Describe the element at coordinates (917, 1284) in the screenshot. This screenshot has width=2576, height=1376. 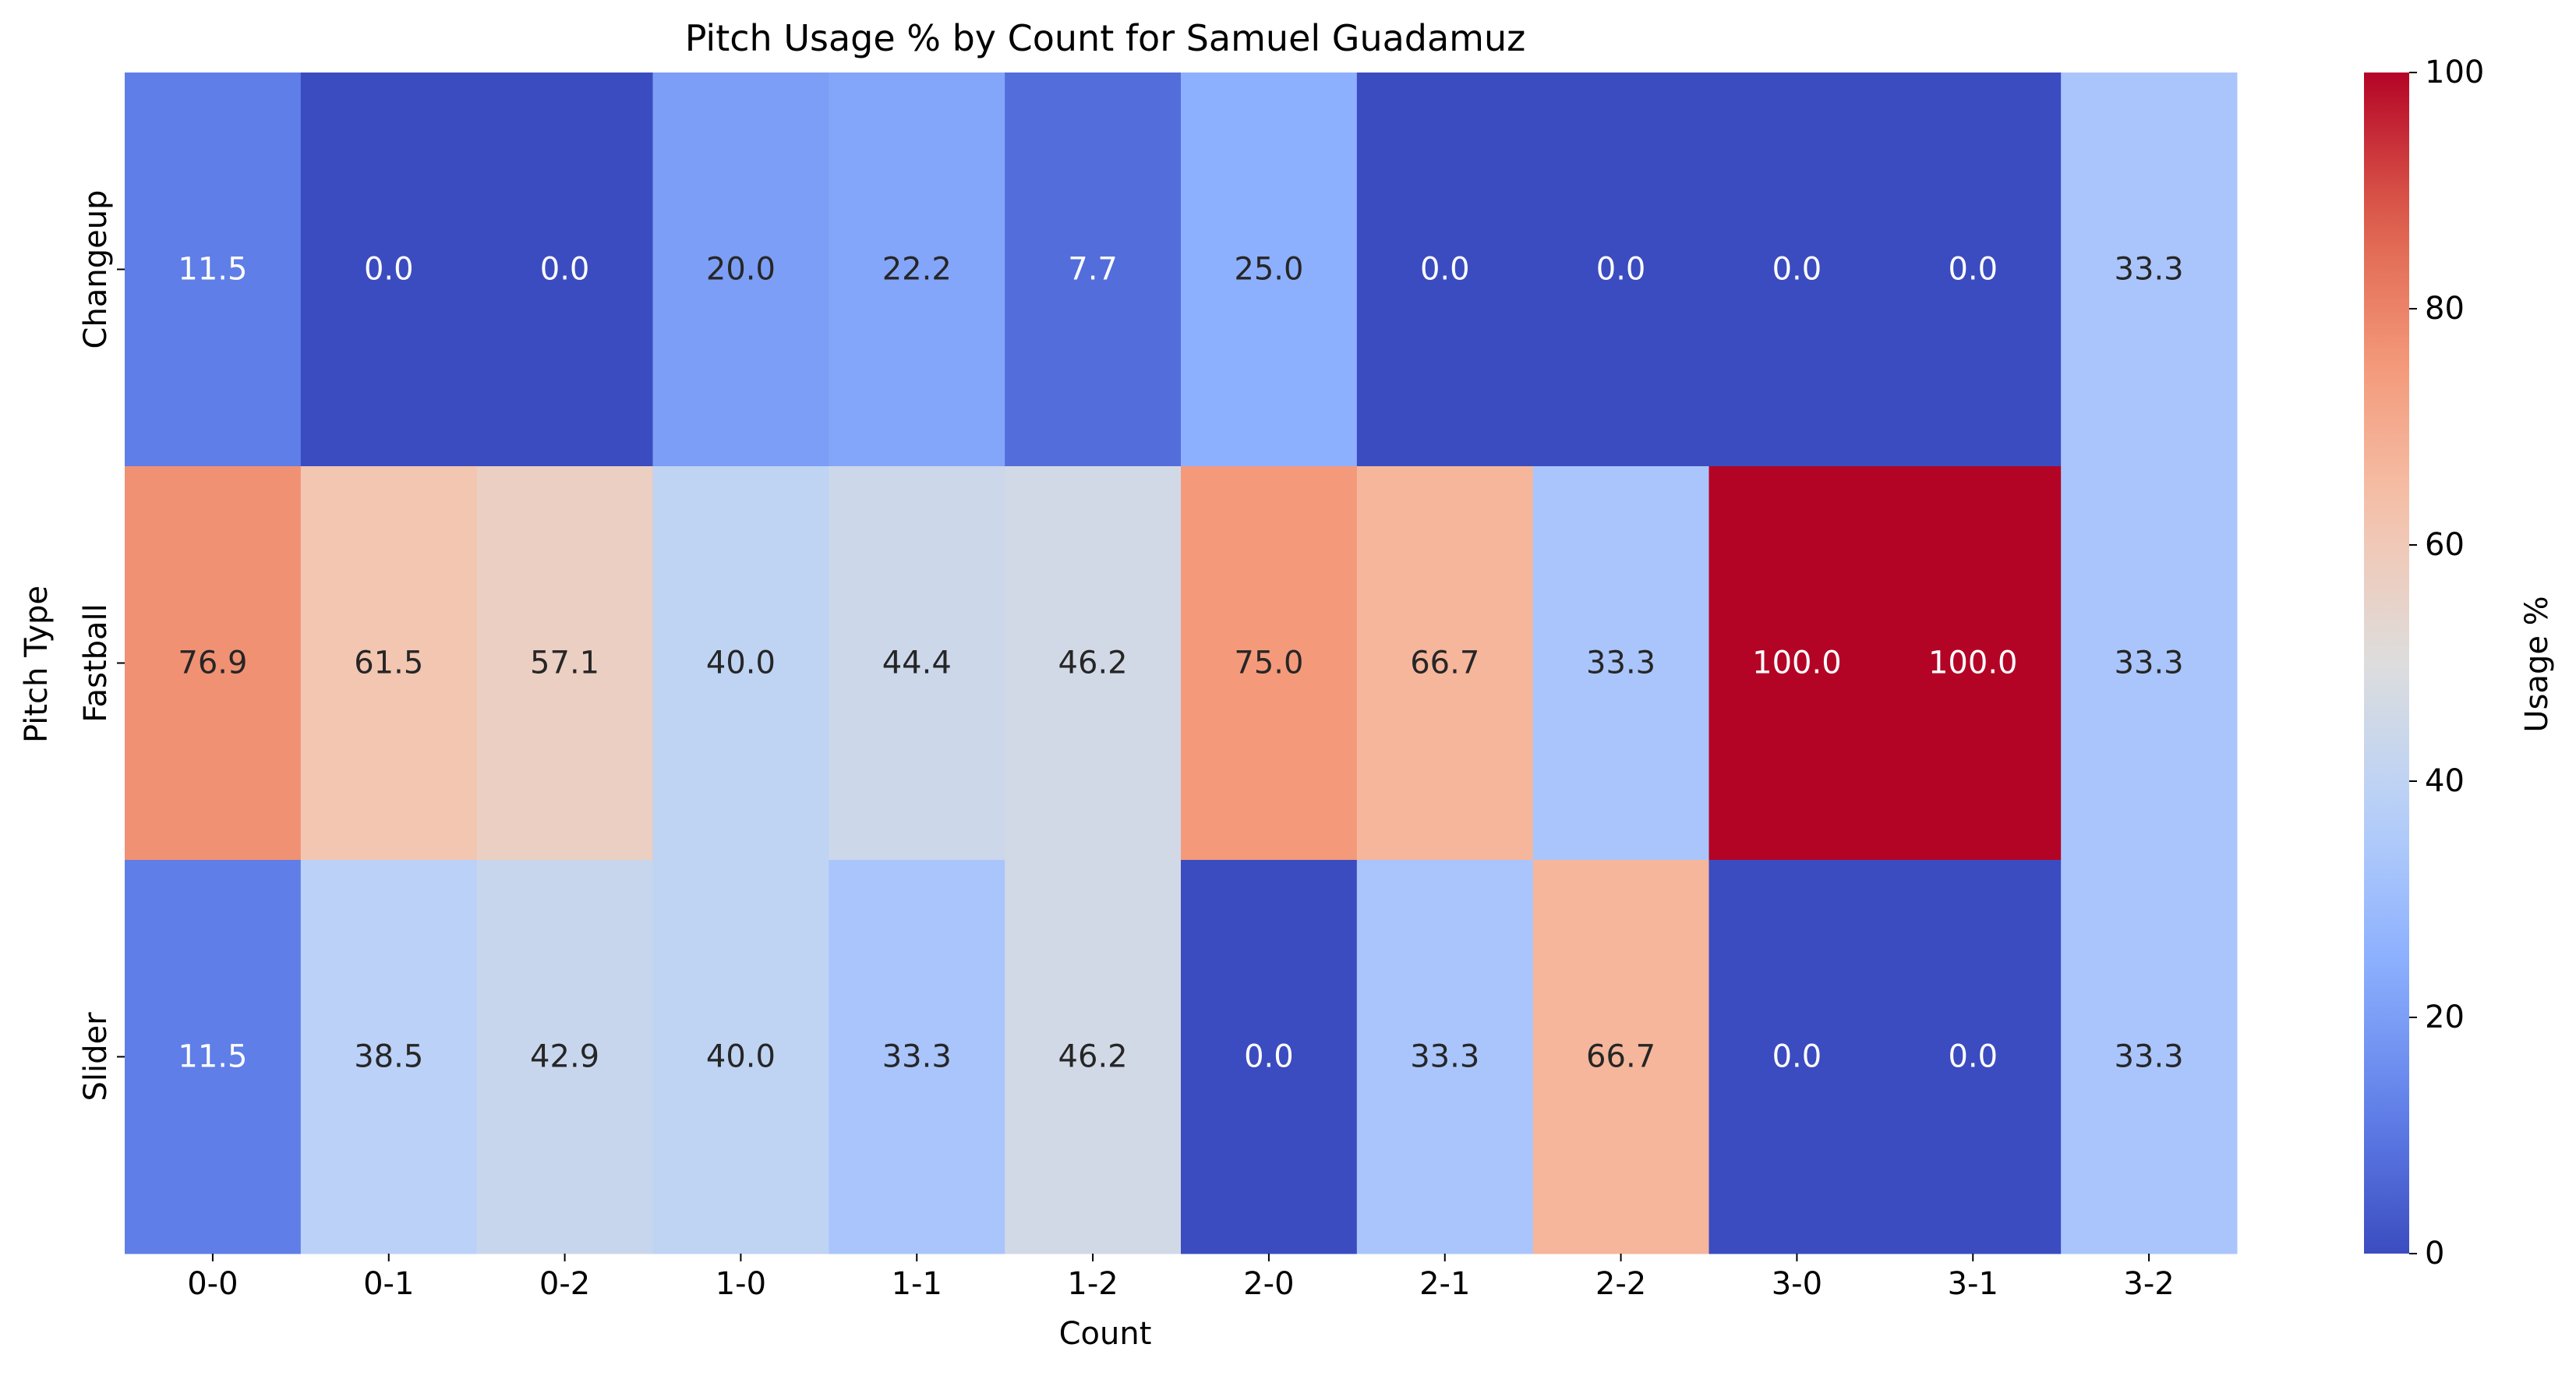
I see `x-tick-label: 1-1` at that location.